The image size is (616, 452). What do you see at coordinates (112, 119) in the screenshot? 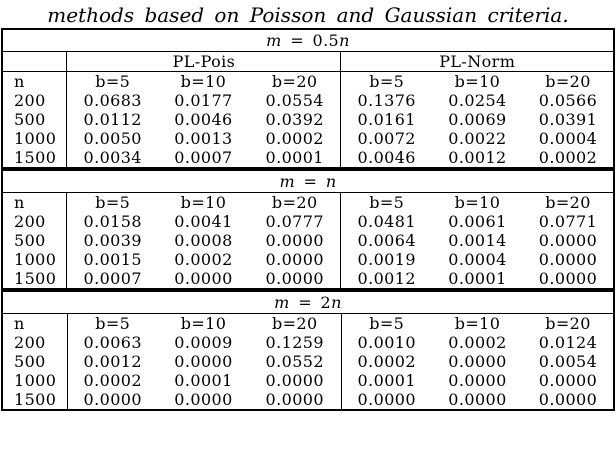
I see `cell: 0.0112` at bounding box center [112, 119].